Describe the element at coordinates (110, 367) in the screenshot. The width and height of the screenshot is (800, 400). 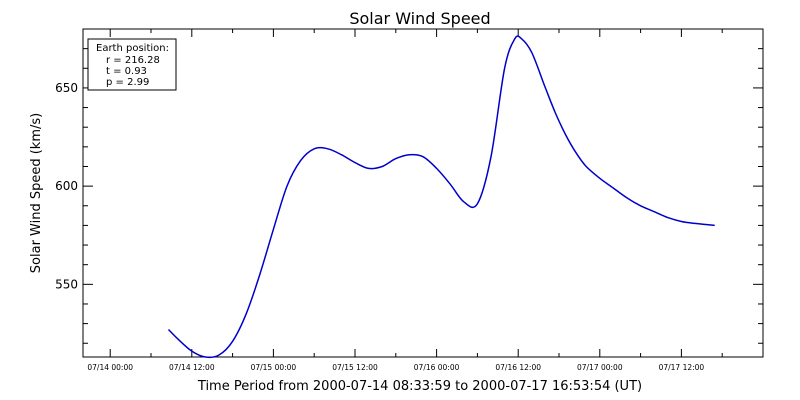
I see `x-tick-label: 07/14 00:00` at that location.